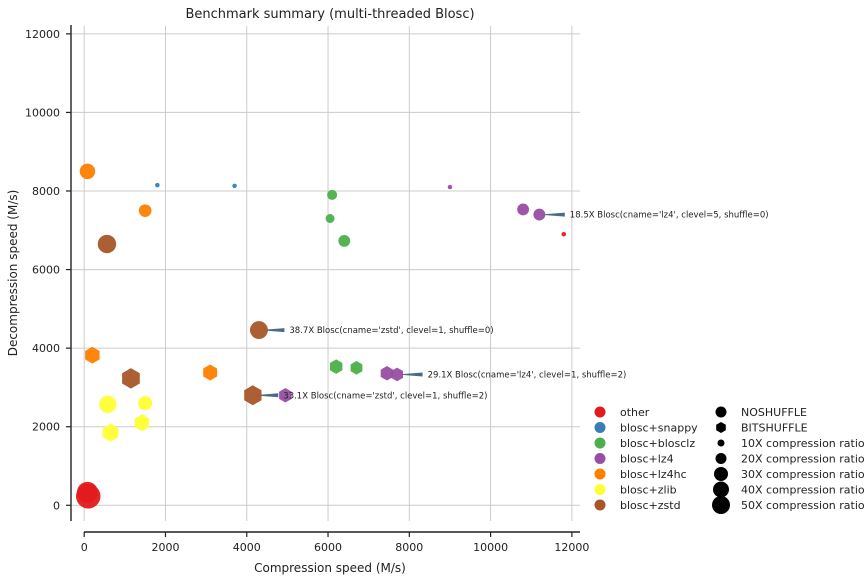 The image size is (864, 586). I want to click on legend-label: blosc+snappy, so click(659, 428).